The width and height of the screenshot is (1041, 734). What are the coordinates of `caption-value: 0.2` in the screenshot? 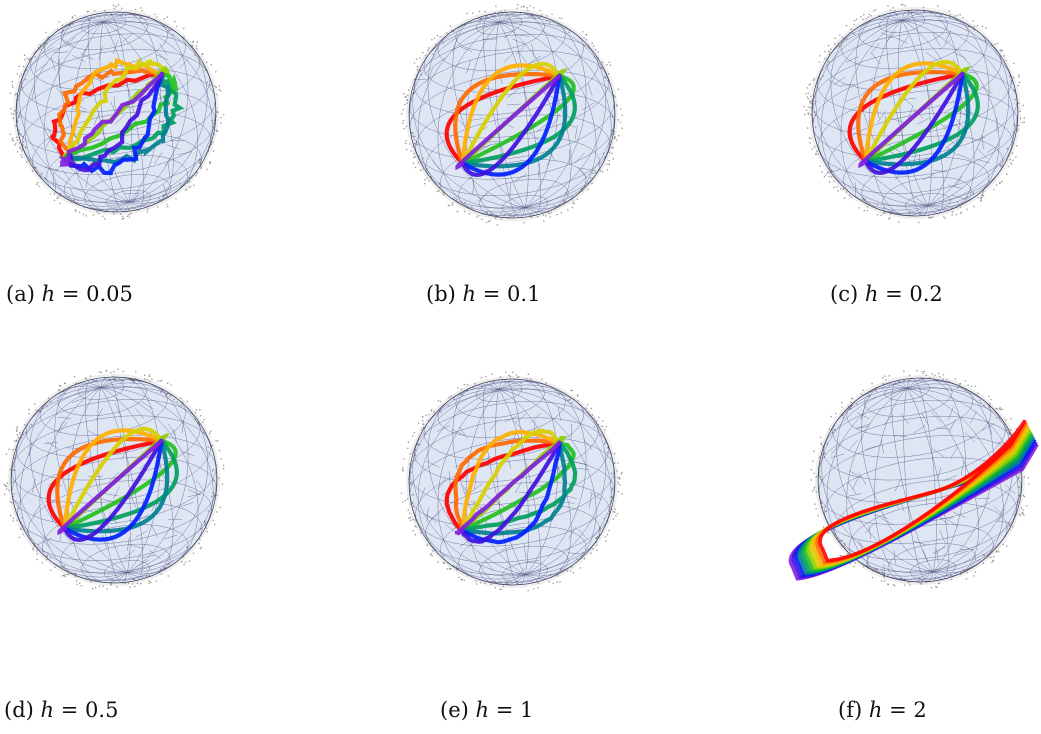 It's located at (926, 294).